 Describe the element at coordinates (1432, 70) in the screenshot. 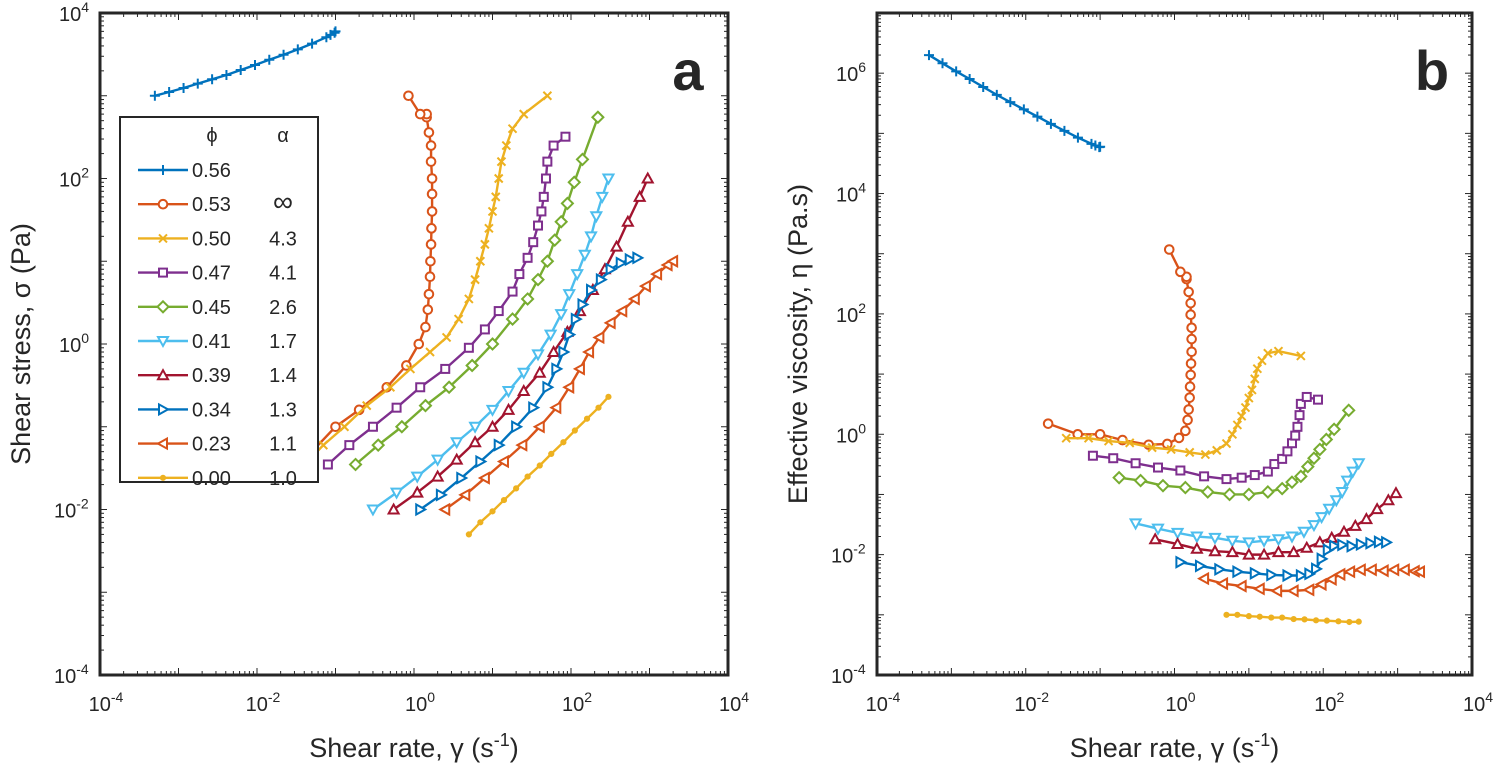

I see `panel-letter: b` at that location.